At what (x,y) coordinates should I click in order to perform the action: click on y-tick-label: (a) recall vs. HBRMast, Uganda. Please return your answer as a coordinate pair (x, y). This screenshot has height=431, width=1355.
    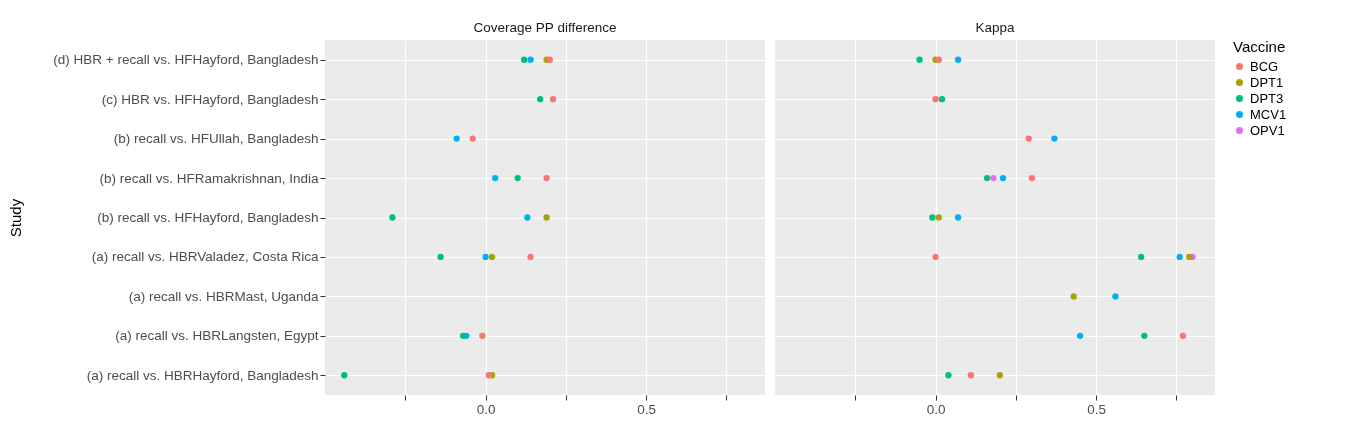
    Looking at the image, I should click on (223, 296).